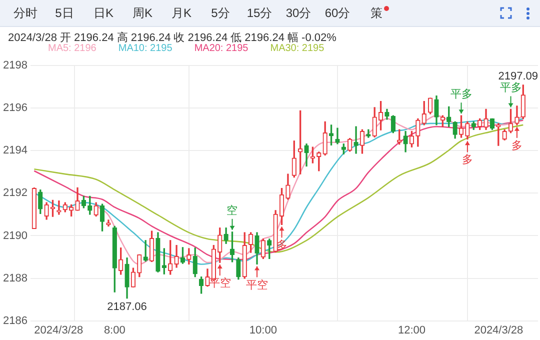  I want to click on x-tick-label: 8:00, so click(115, 330).